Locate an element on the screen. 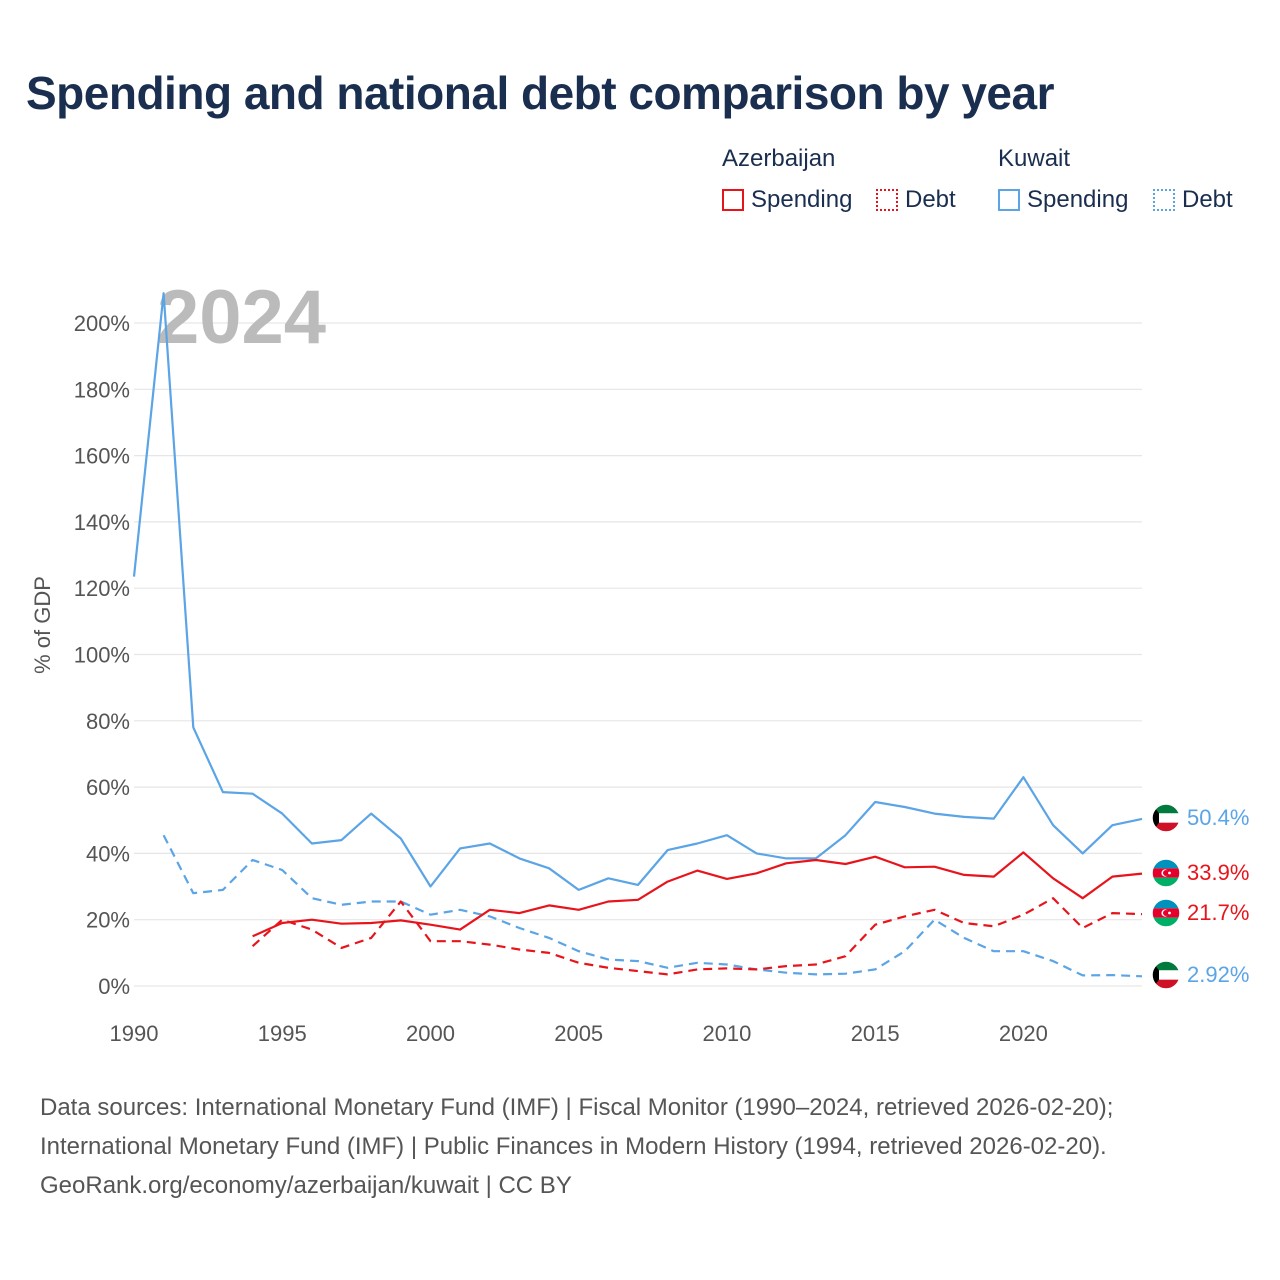 The height and width of the screenshot is (1280, 1280). legend-azerbaijan-spending: Spending is located at coordinates (787, 200).